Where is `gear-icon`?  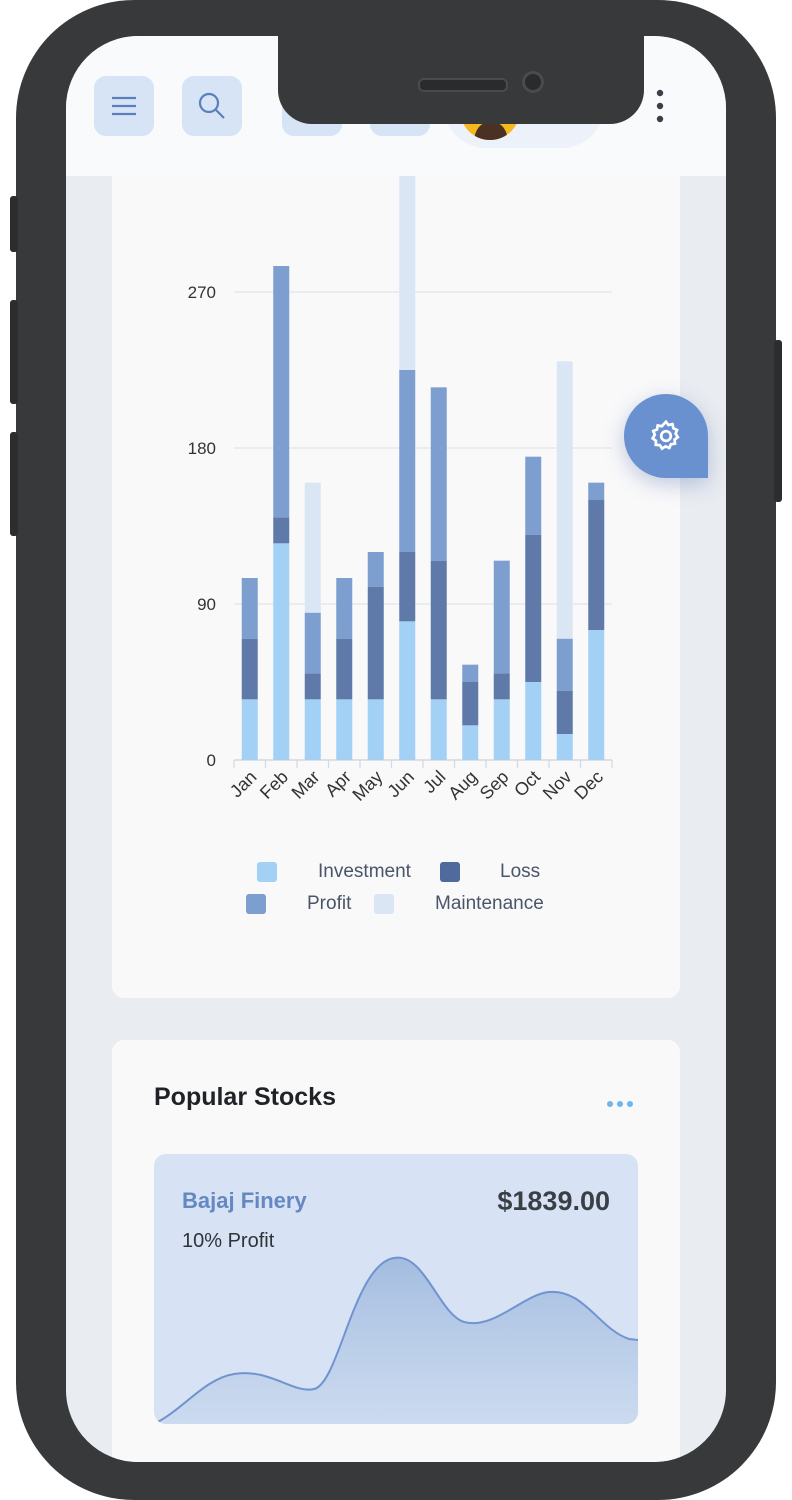
gear-icon is located at coordinates (665, 435).